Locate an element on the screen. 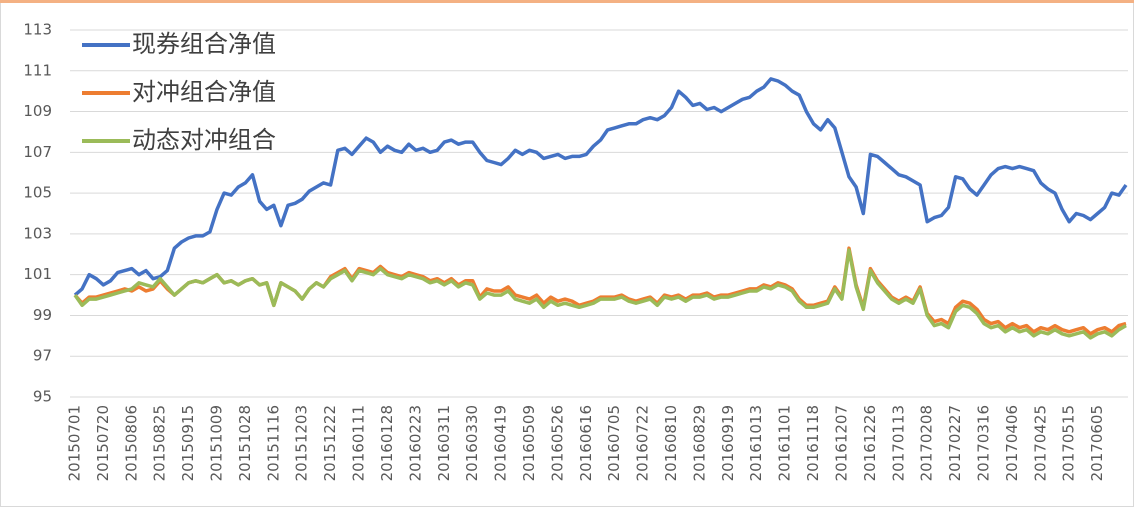 The width and height of the screenshot is (1134, 511). y-tick-label: 107 is located at coordinates (37, 152).